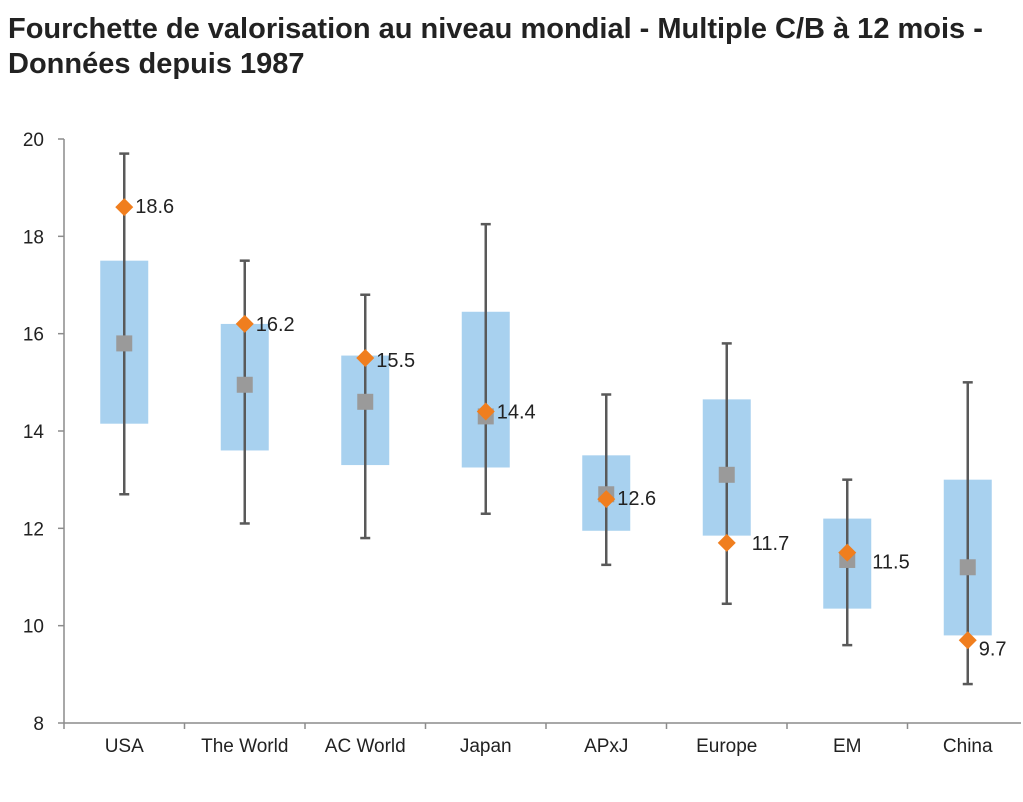  What do you see at coordinates (33, 529) in the screenshot?
I see `y-tick-label: 12` at bounding box center [33, 529].